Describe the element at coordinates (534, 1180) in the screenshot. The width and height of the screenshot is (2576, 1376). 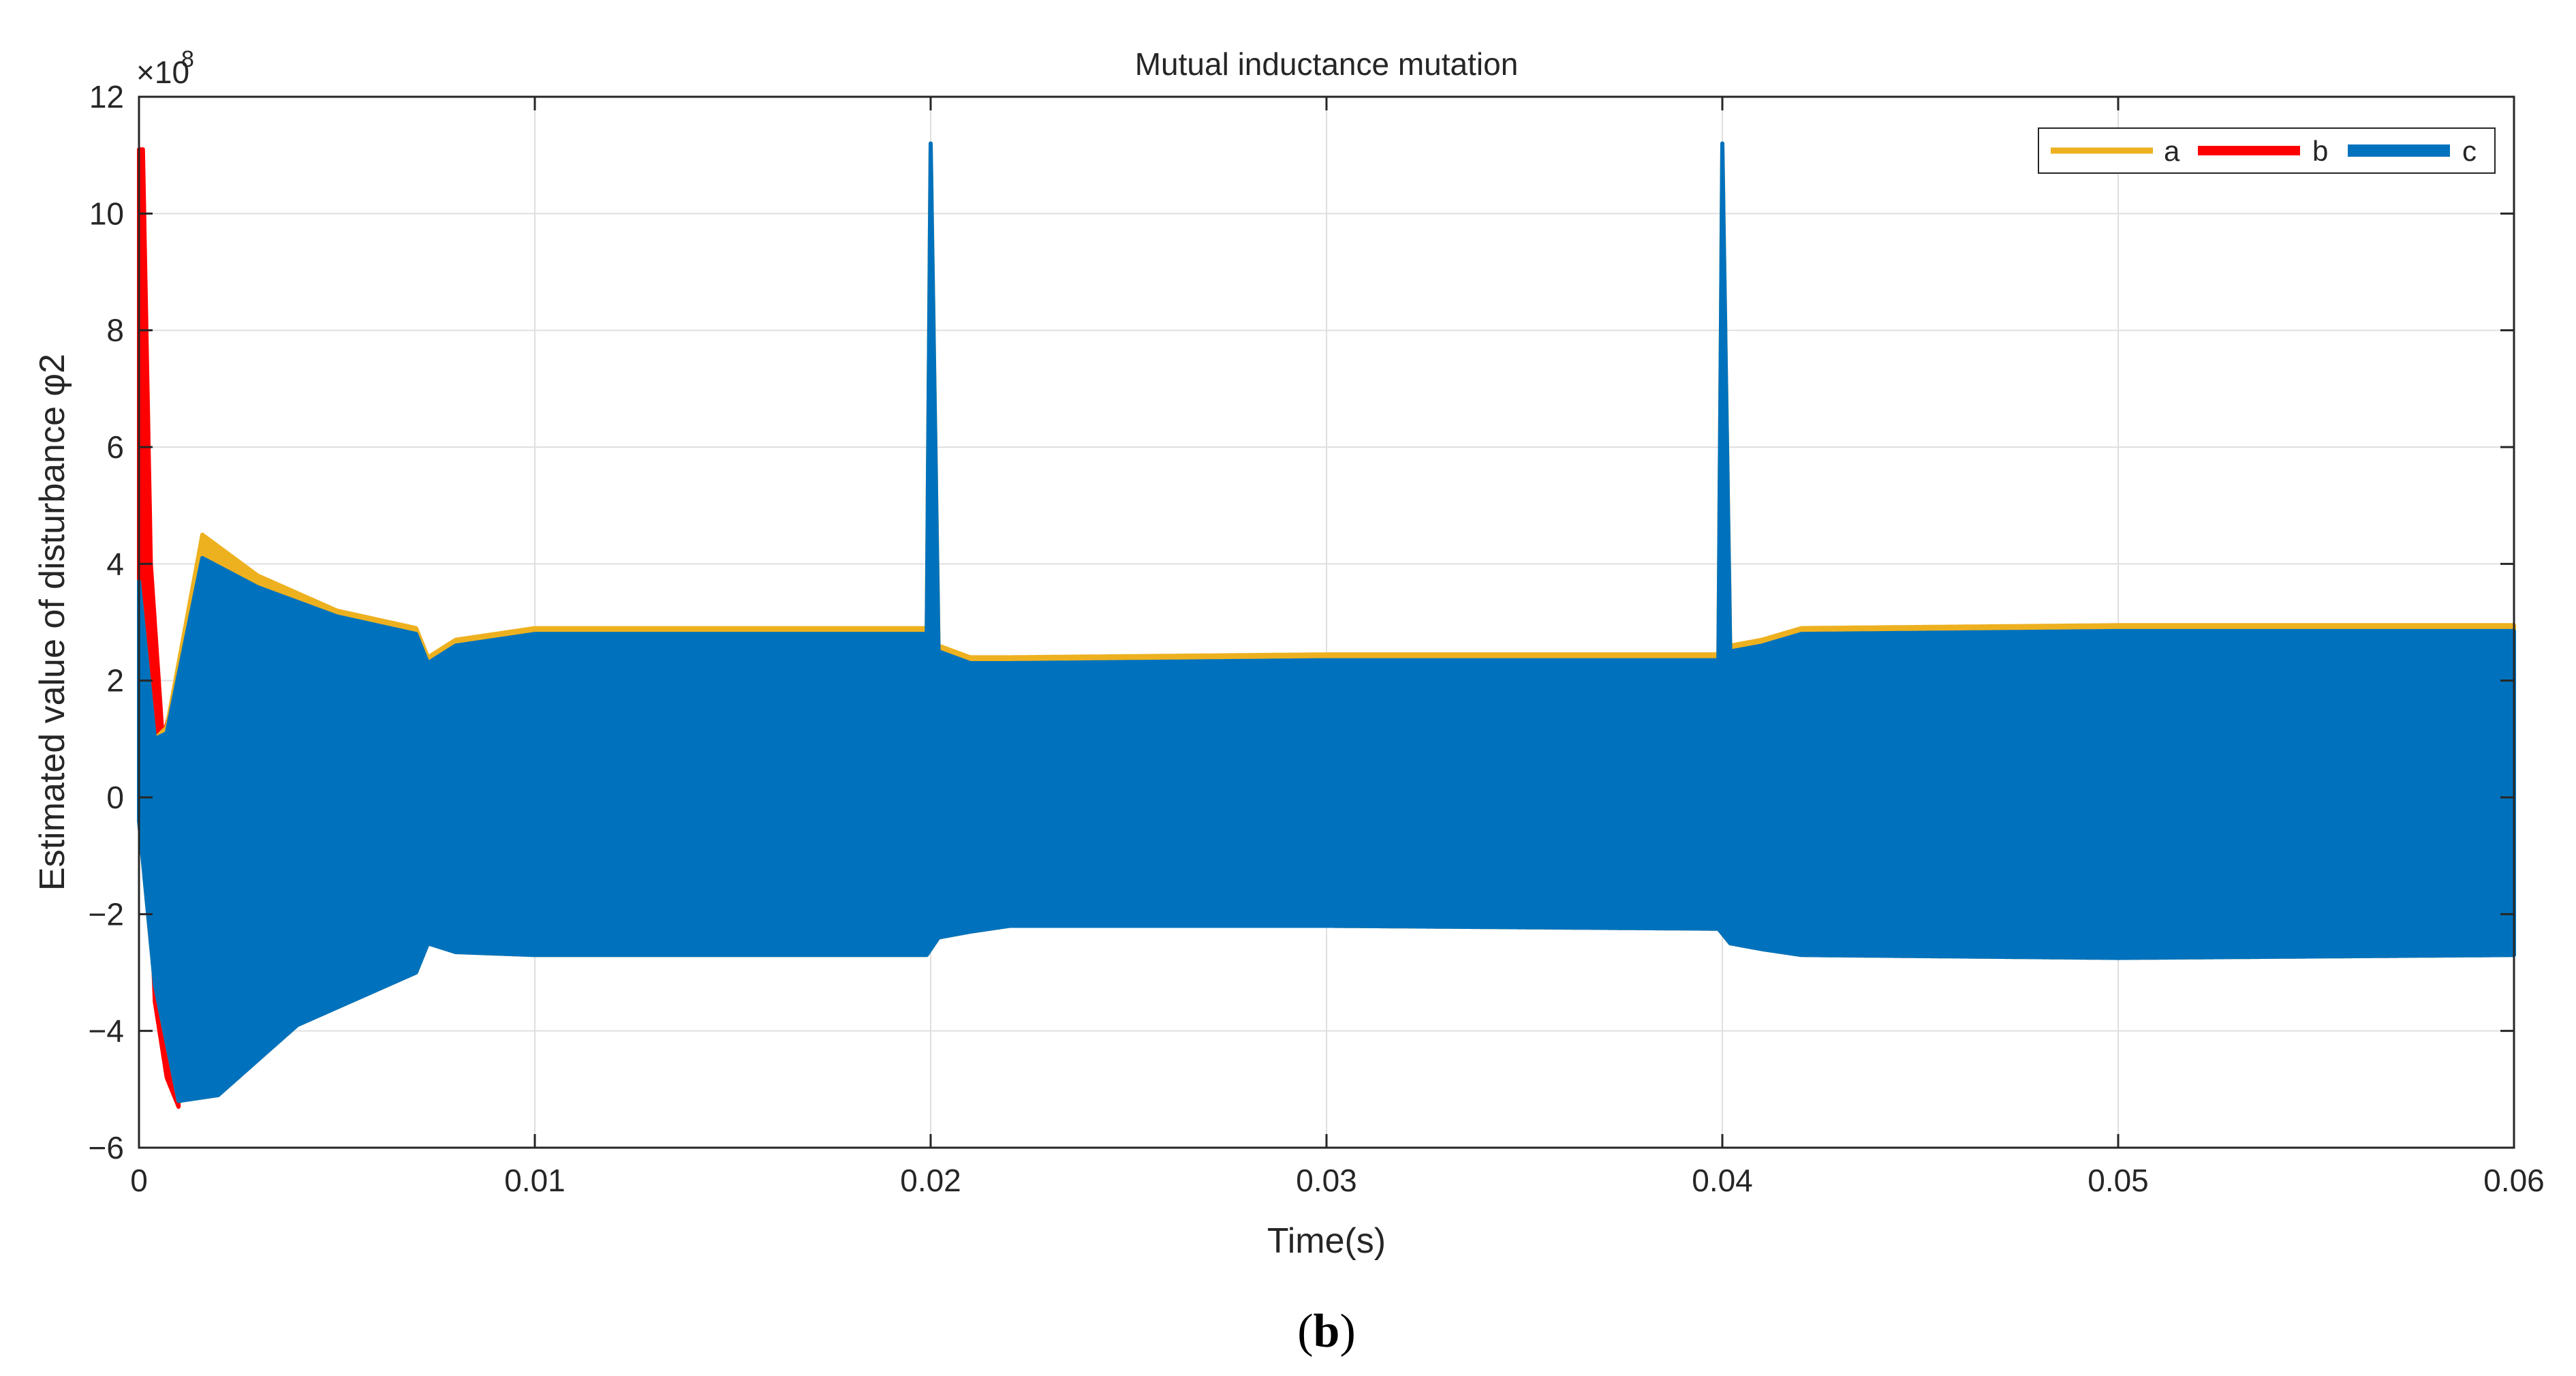
I see `x-tick-label: 0.01` at that location.